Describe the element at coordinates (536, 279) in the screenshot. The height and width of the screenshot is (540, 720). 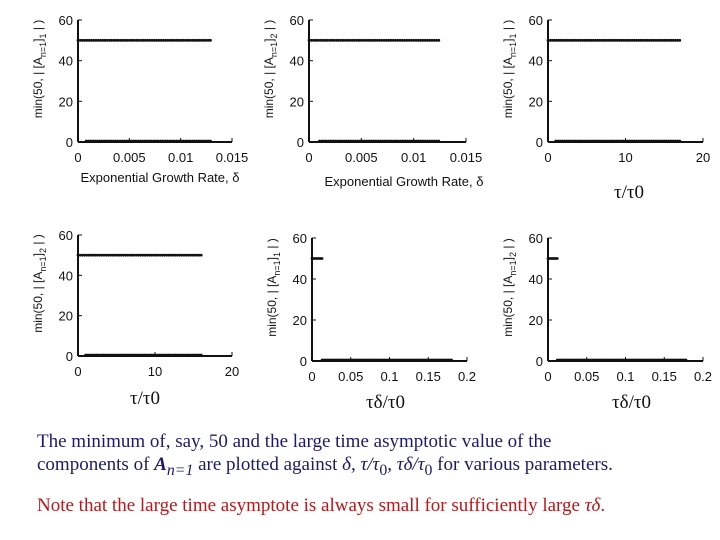
I see `panel6-ytick-label: 40` at that location.